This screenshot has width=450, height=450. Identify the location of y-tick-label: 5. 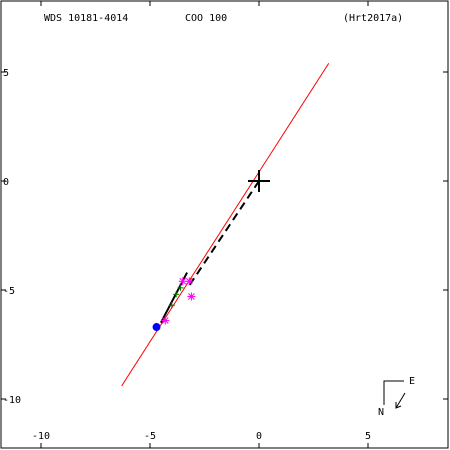
(6, 73).